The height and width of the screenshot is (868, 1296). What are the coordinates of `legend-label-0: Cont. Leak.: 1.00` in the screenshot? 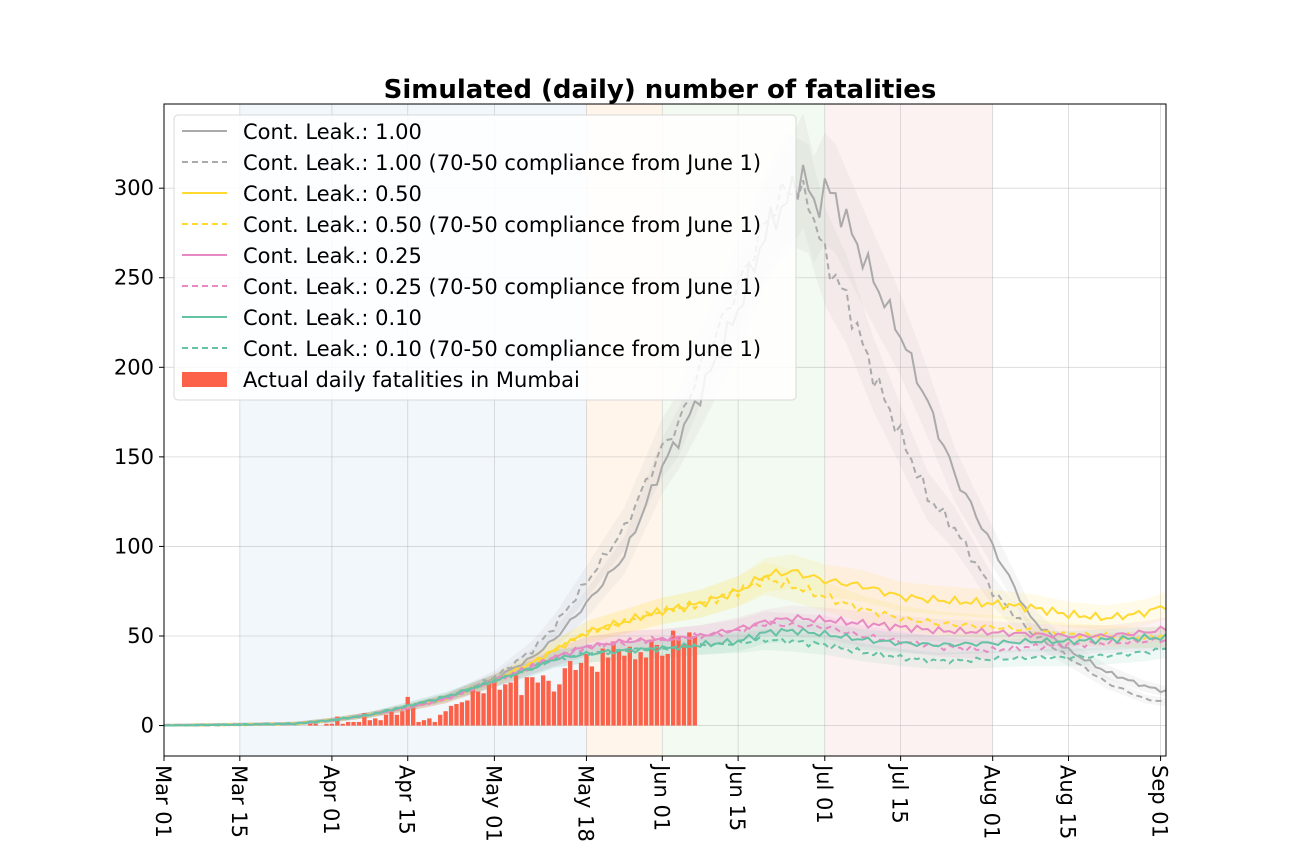 It's located at (332, 132).